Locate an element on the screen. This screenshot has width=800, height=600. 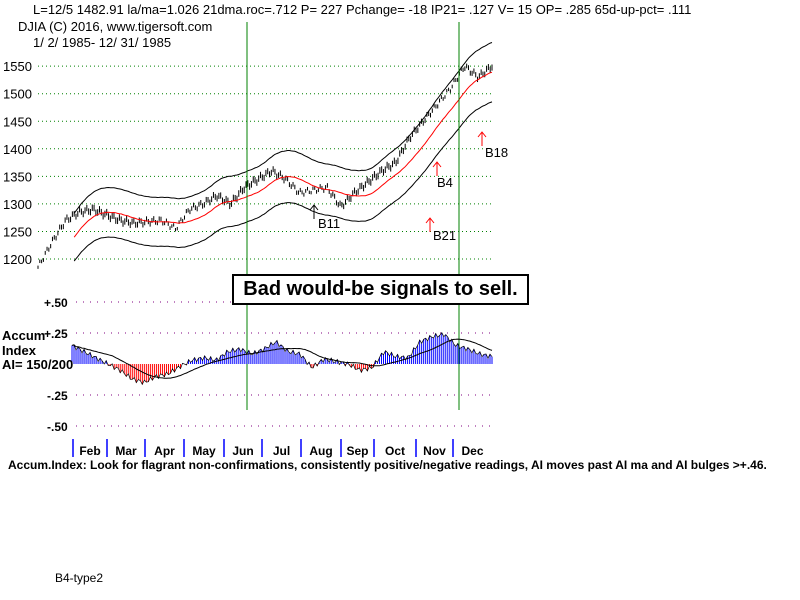
ai-moving-average is located at coordinates (282, 358).